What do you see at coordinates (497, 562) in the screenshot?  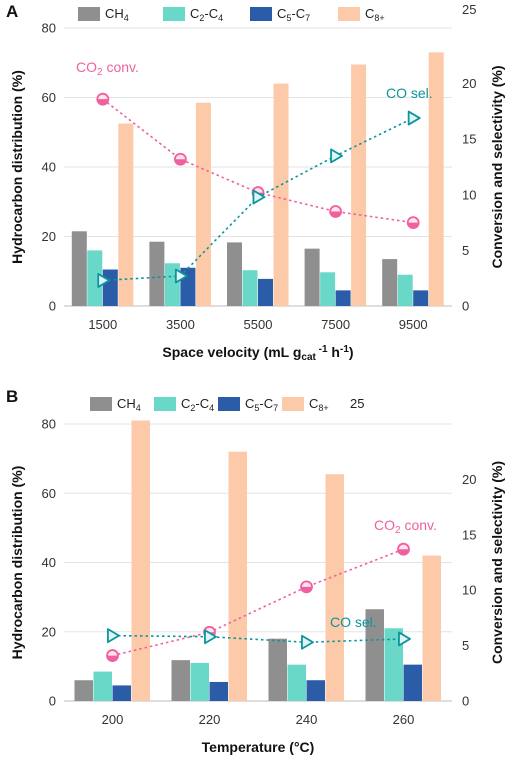 I see `y2-axis-title: Conversion and selectivity (%)` at bounding box center [497, 562].